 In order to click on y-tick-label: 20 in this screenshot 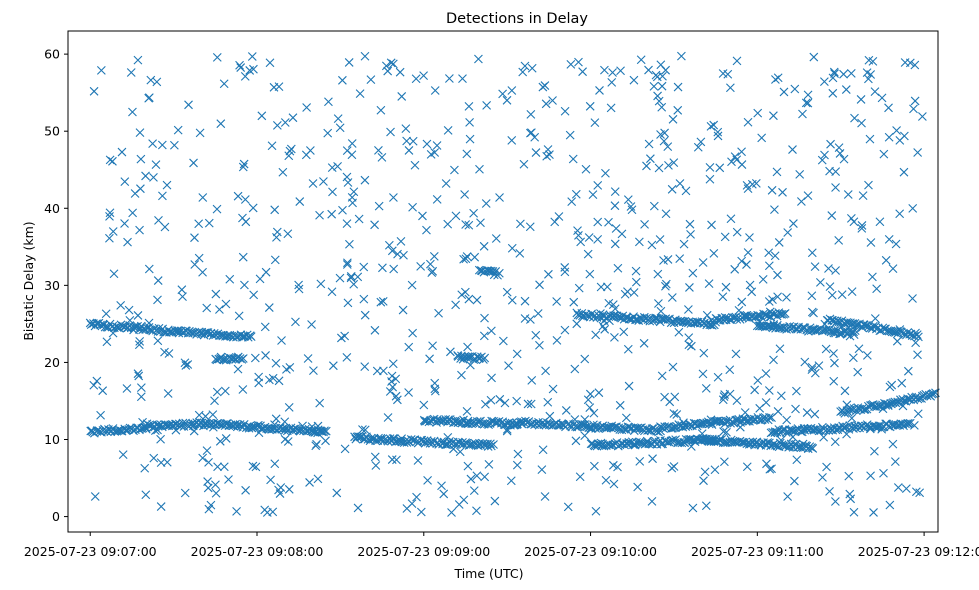, I will do `click(52, 362)`.